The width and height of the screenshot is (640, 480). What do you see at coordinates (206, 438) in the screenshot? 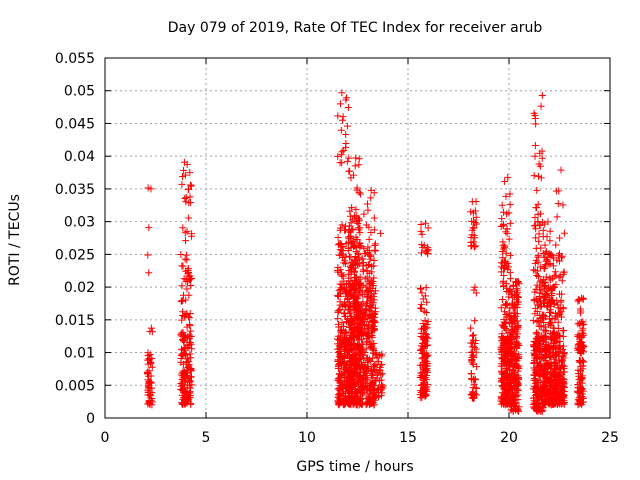
I see `x-tick-label: 5` at bounding box center [206, 438].